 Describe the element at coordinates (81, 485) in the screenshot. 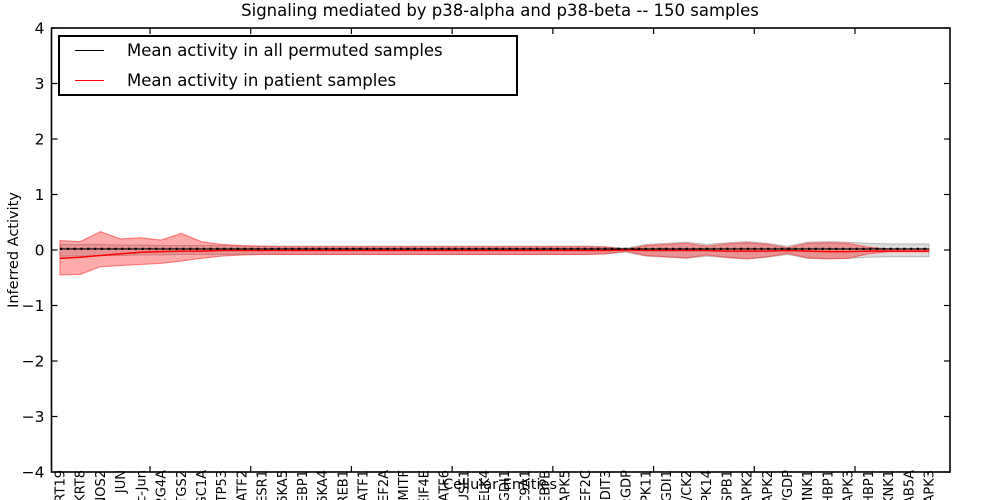

I see `x-tick-label: KRT8` at that location.